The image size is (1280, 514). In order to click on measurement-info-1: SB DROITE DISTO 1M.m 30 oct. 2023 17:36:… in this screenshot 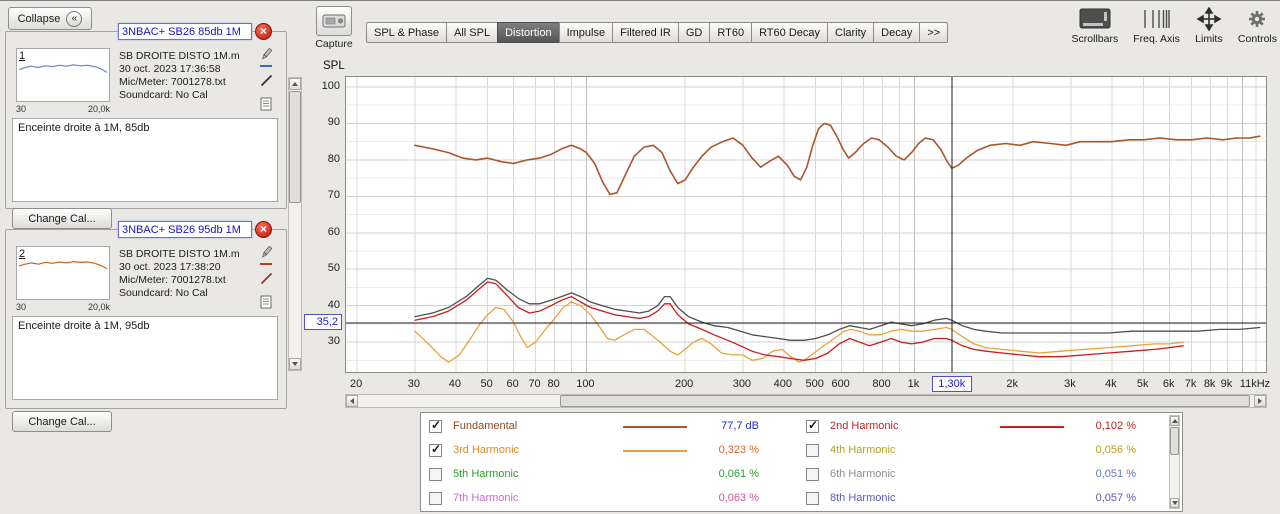, I will do `click(187, 76)`.